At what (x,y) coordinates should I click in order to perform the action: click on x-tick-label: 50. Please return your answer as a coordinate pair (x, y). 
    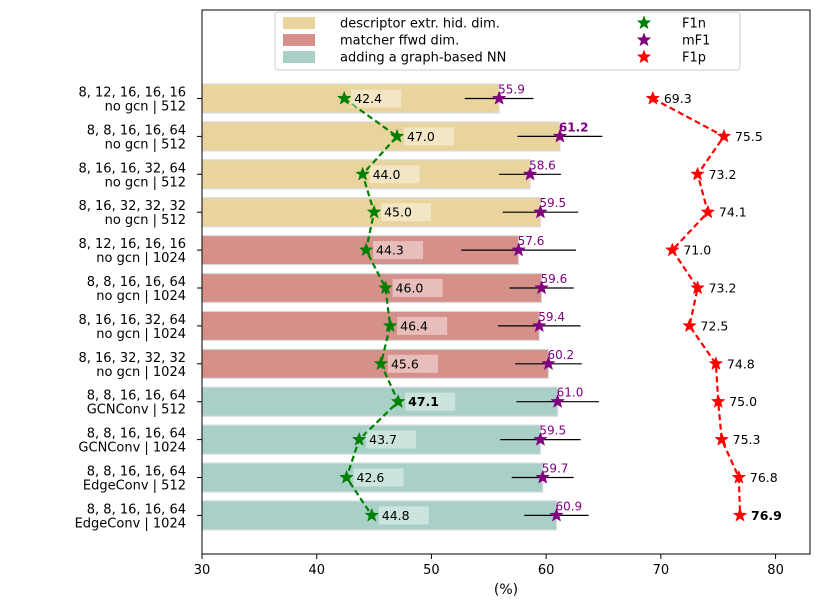
    Looking at the image, I should click on (431, 570).